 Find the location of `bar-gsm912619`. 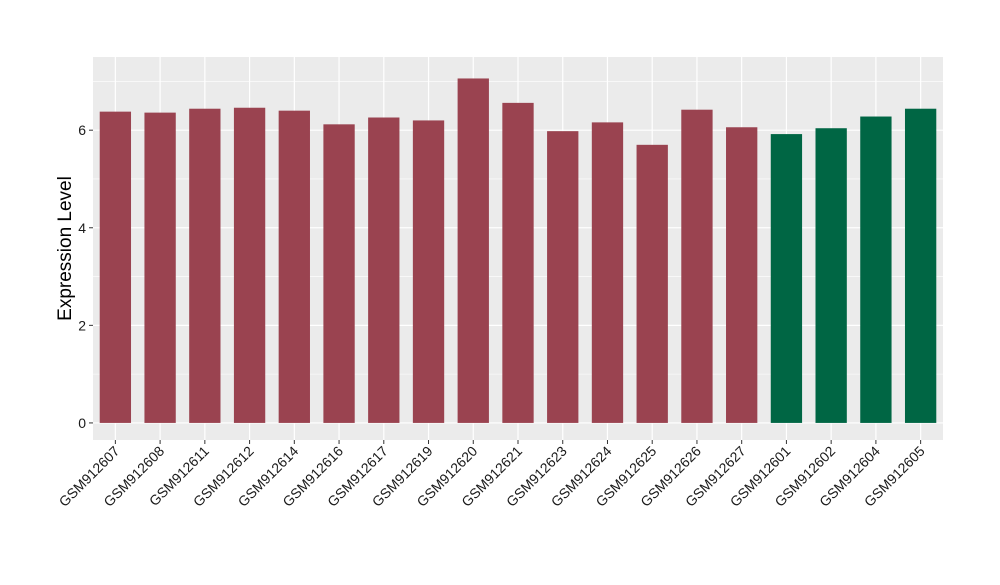

bar-gsm912619 is located at coordinates (428, 271).